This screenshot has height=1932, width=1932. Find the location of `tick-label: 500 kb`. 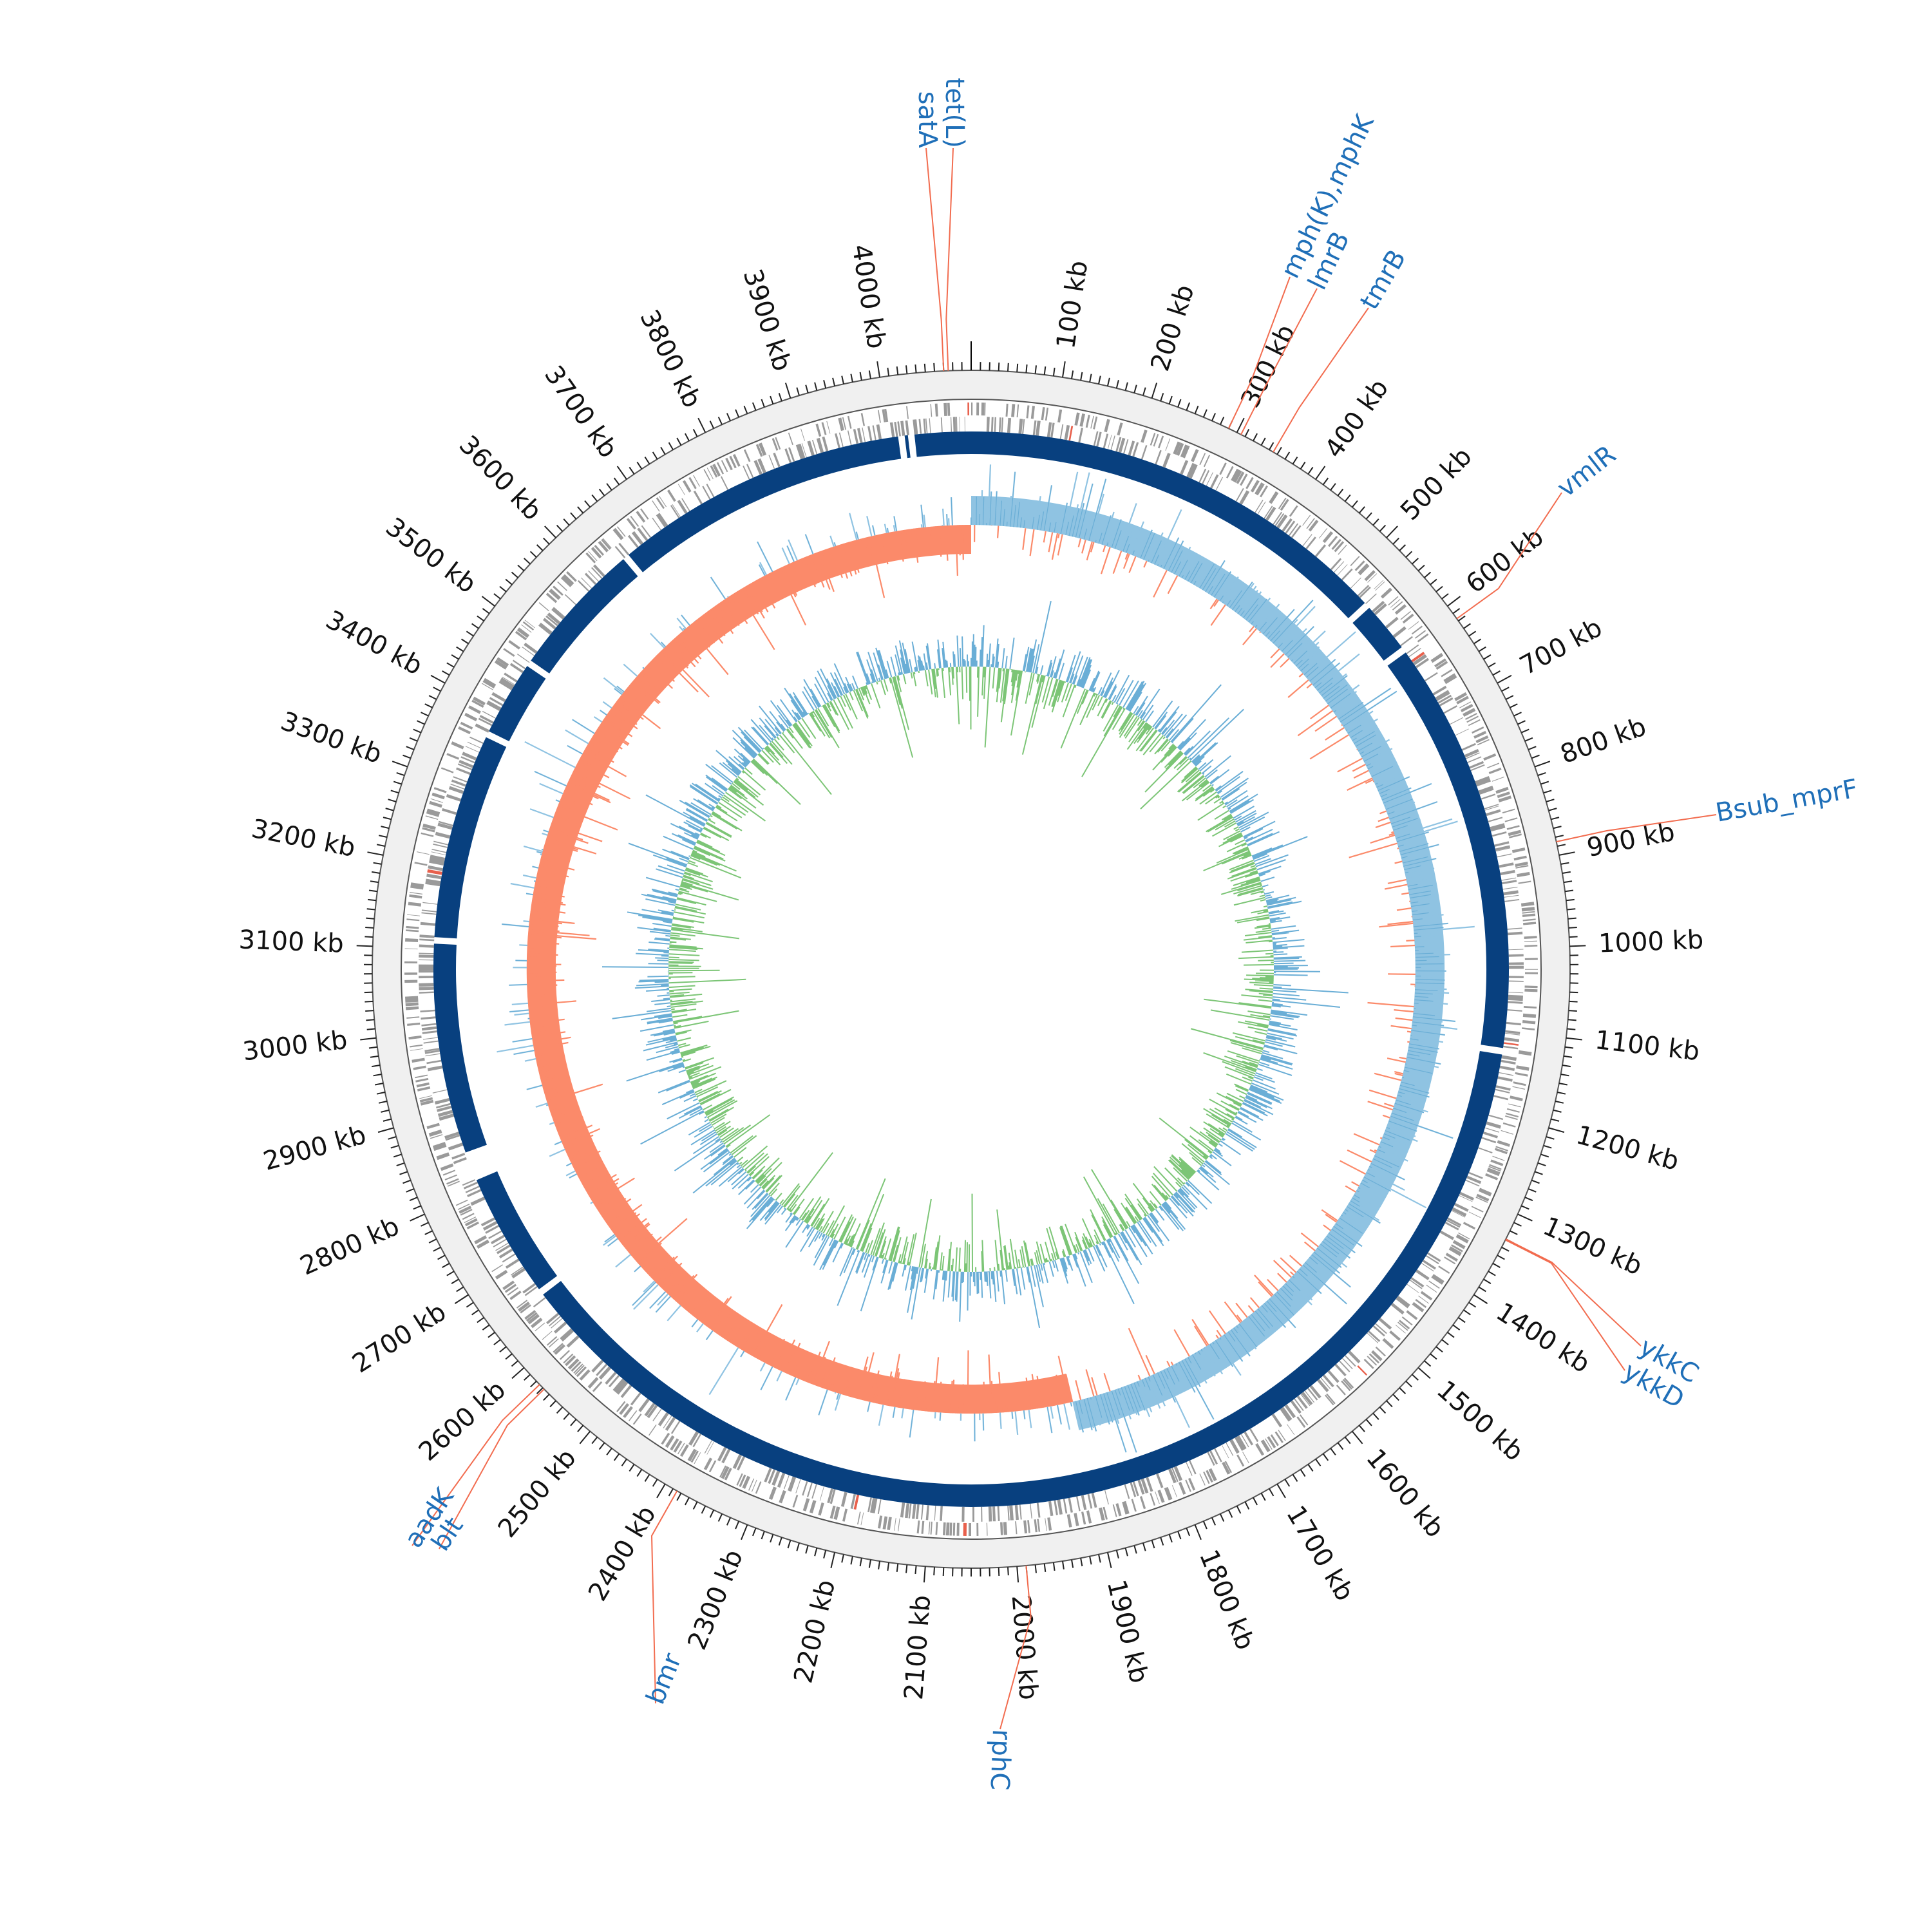

tick-label: 500 kb is located at coordinates (1436, 484).